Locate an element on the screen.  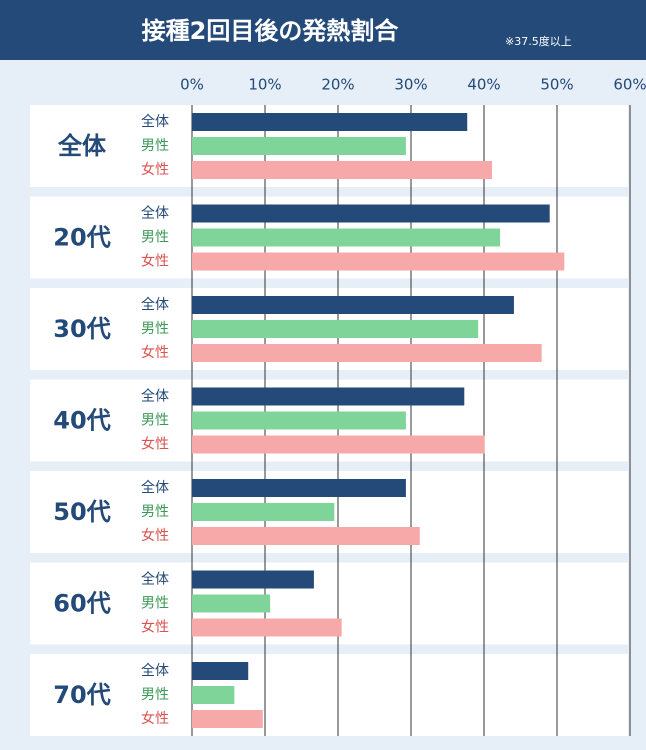
category-label: 60代 is located at coordinates (81, 604).